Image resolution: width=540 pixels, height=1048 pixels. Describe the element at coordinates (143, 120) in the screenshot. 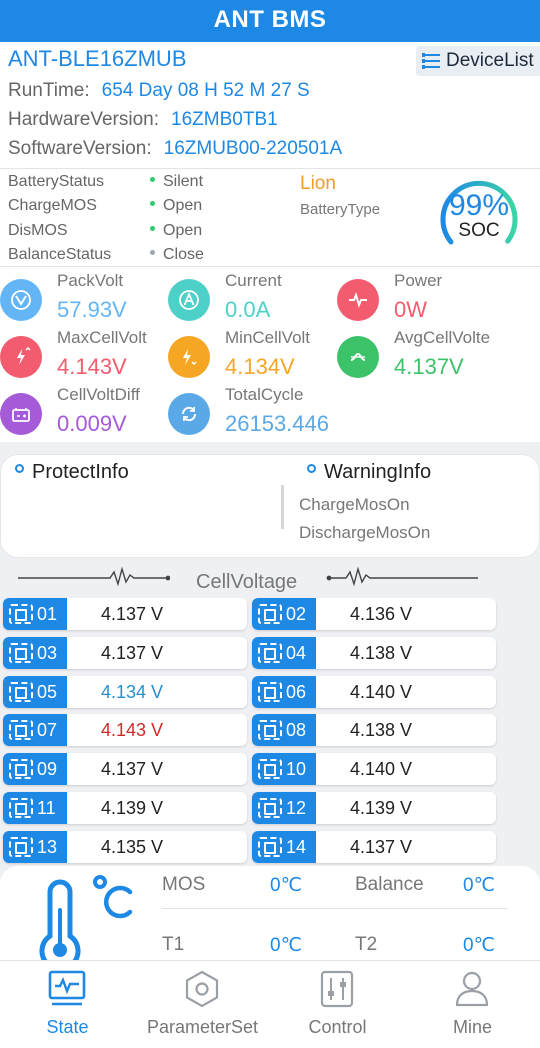

I see `hardware-version-row: HardwareVersion: 16ZMB0TB1` at that location.